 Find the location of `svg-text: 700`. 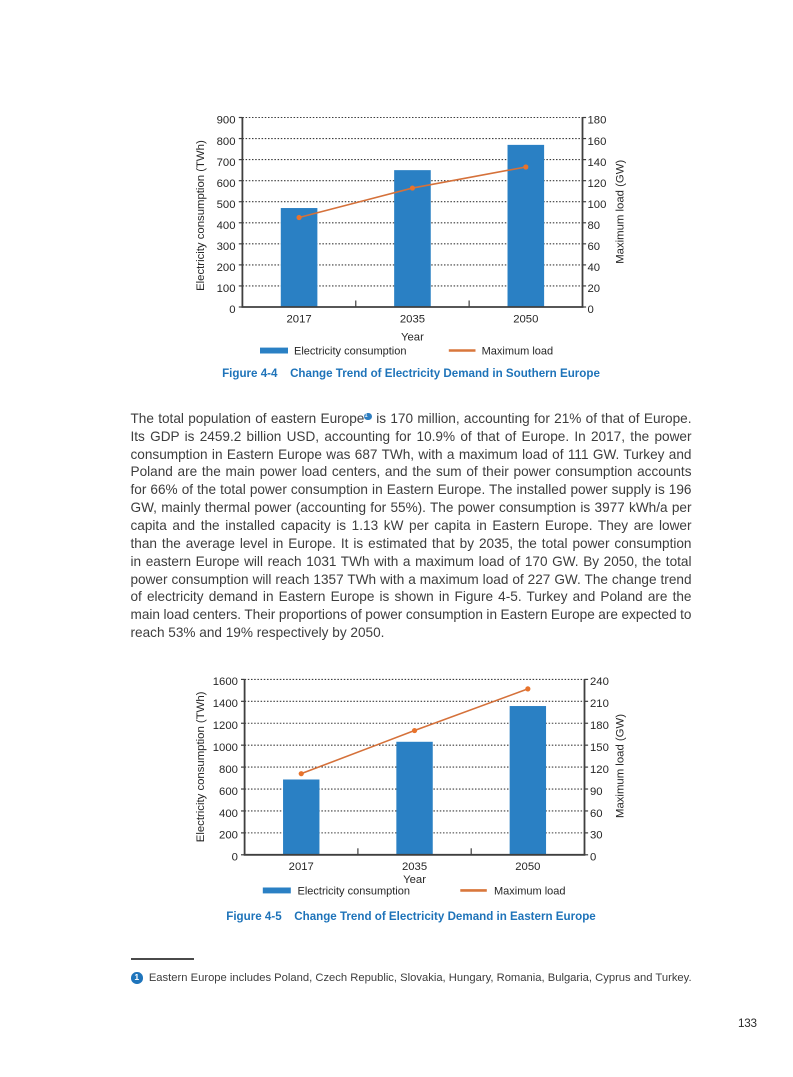

svg-text: 700 is located at coordinates (226, 163).